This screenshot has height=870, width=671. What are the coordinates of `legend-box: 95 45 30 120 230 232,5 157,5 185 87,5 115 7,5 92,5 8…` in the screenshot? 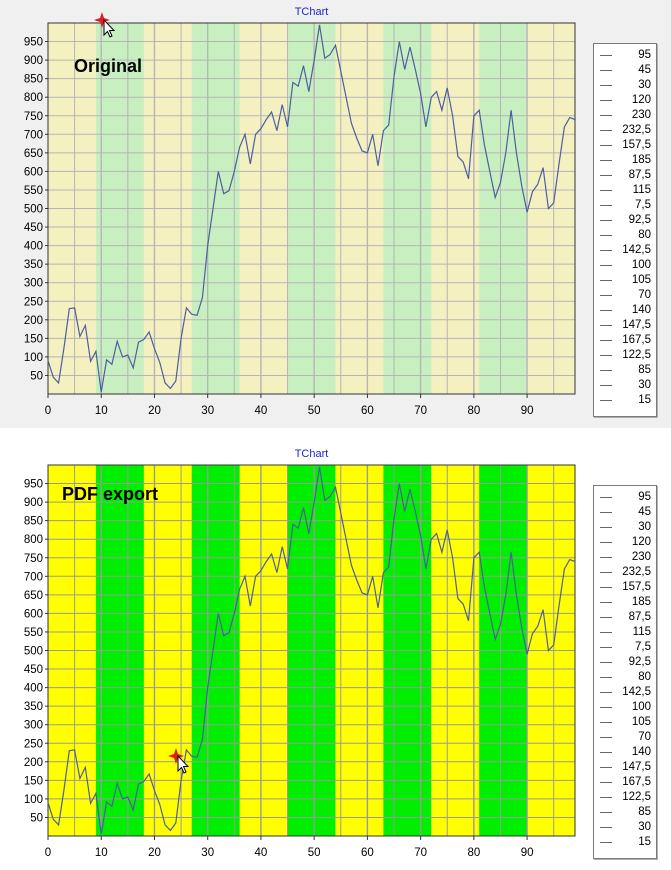 It's located at (625, 672).